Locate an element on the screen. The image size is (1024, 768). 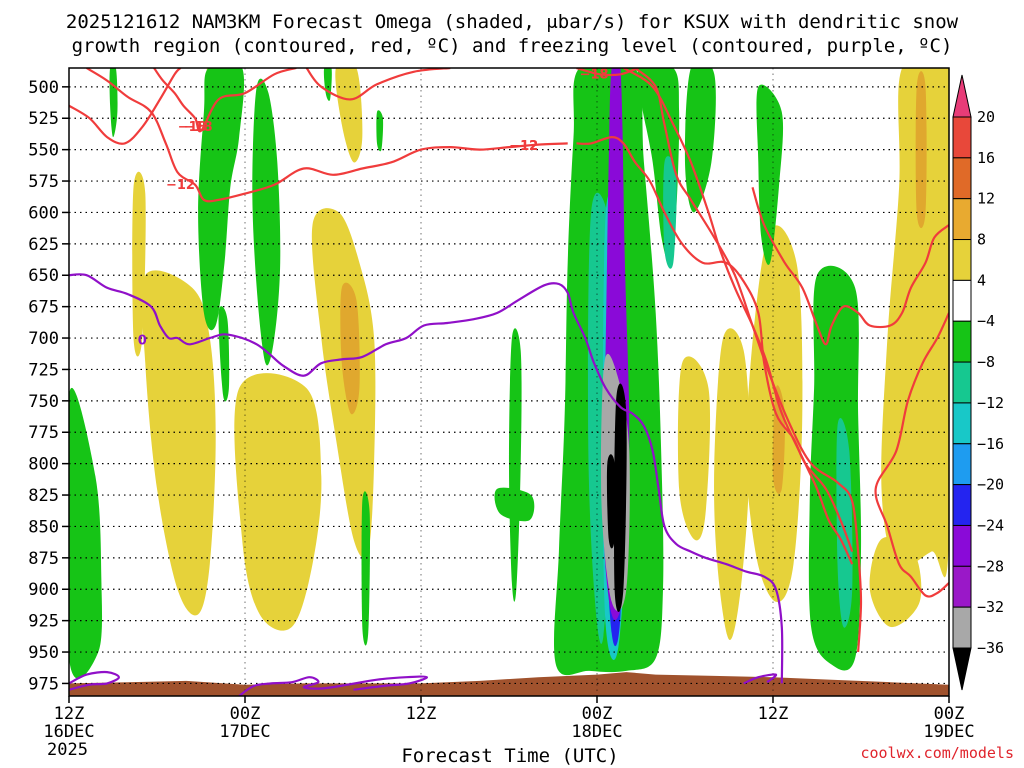
colorbar-label-5: −4 is located at coordinates (986, 321).